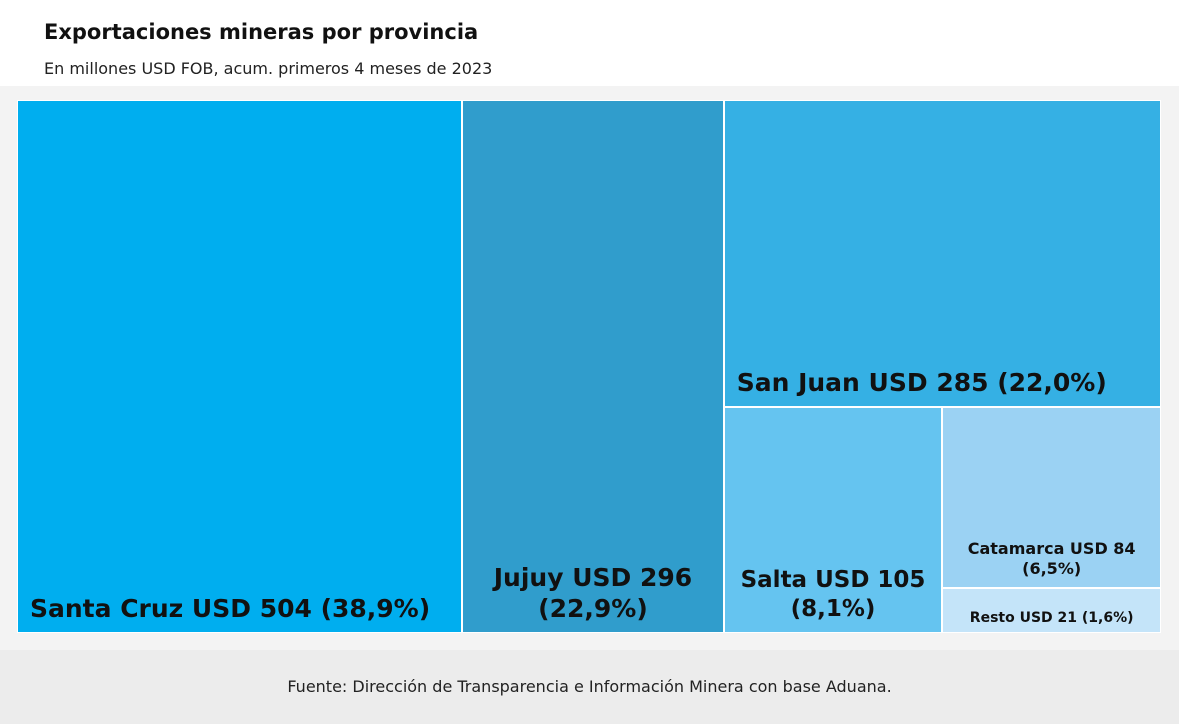  What do you see at coordinates (1051, 558) in the screenshot?
I see `data-label: Catamarca USD 84 (6,5%)` at bounding box center [1051, 558].